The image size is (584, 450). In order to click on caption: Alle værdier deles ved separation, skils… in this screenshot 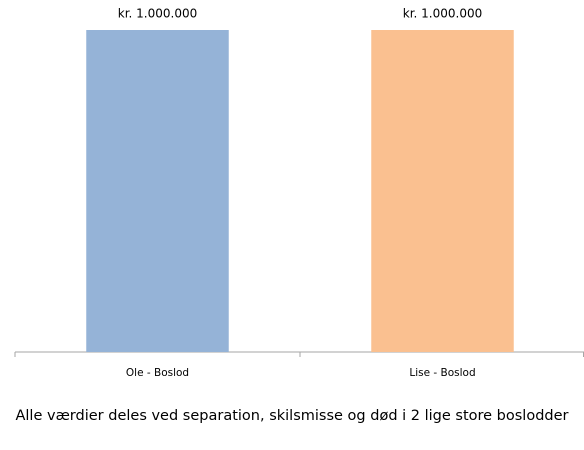, I will do `click(292, 416)`.